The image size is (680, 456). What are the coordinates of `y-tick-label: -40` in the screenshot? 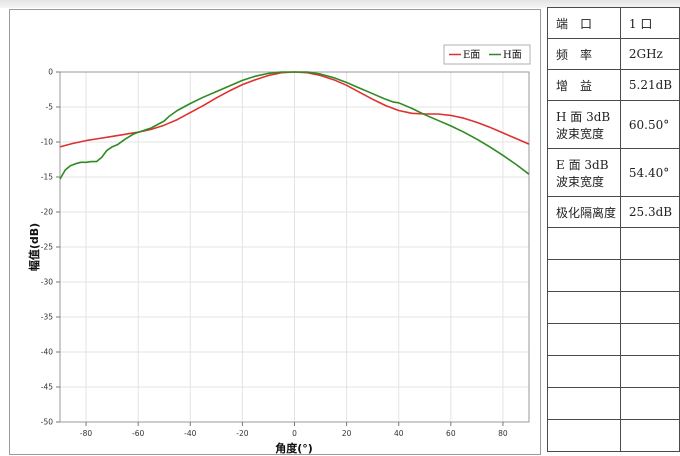 It's located at (47, 352).